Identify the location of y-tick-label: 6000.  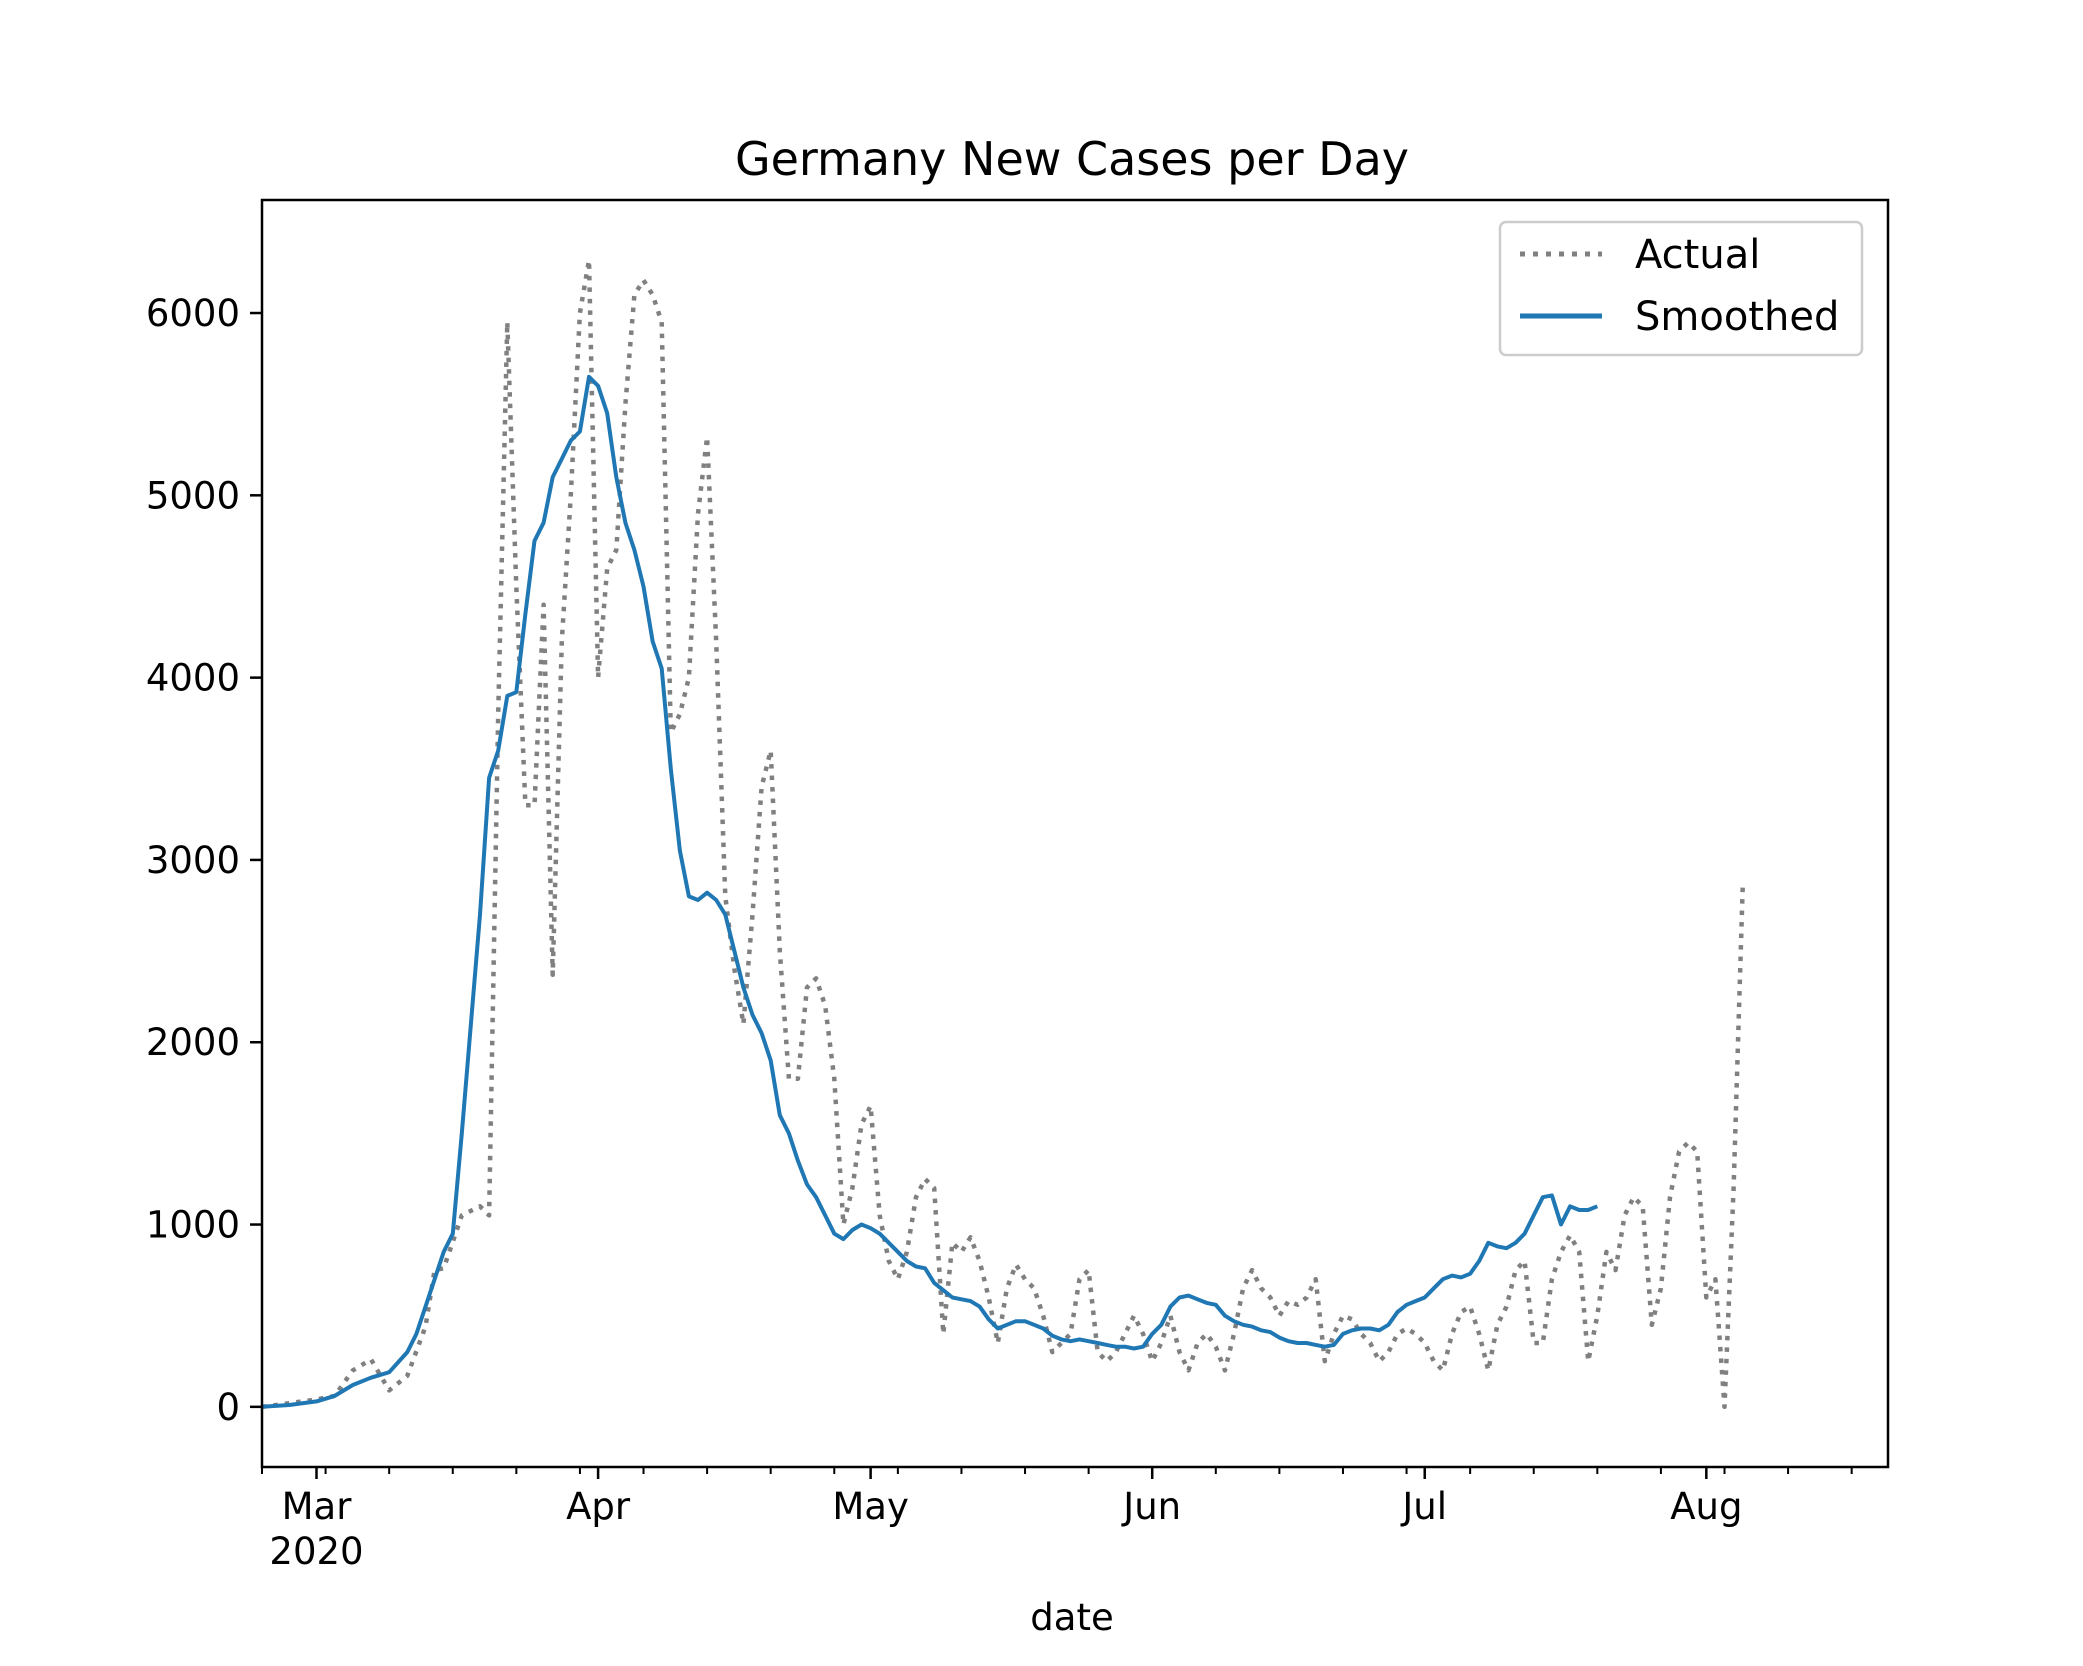
(193, 313).